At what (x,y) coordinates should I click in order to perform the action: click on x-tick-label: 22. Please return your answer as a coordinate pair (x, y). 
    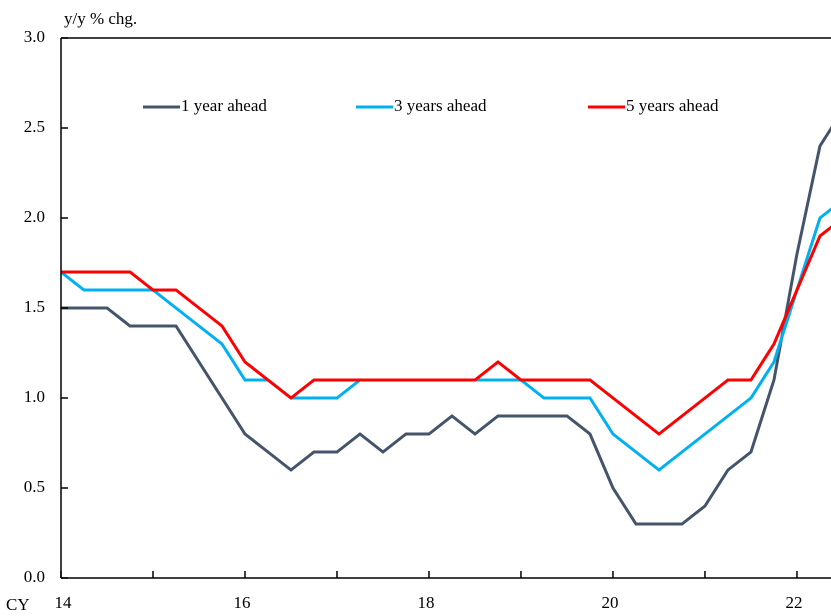
    Looking at the image, I should click on (793, 602).